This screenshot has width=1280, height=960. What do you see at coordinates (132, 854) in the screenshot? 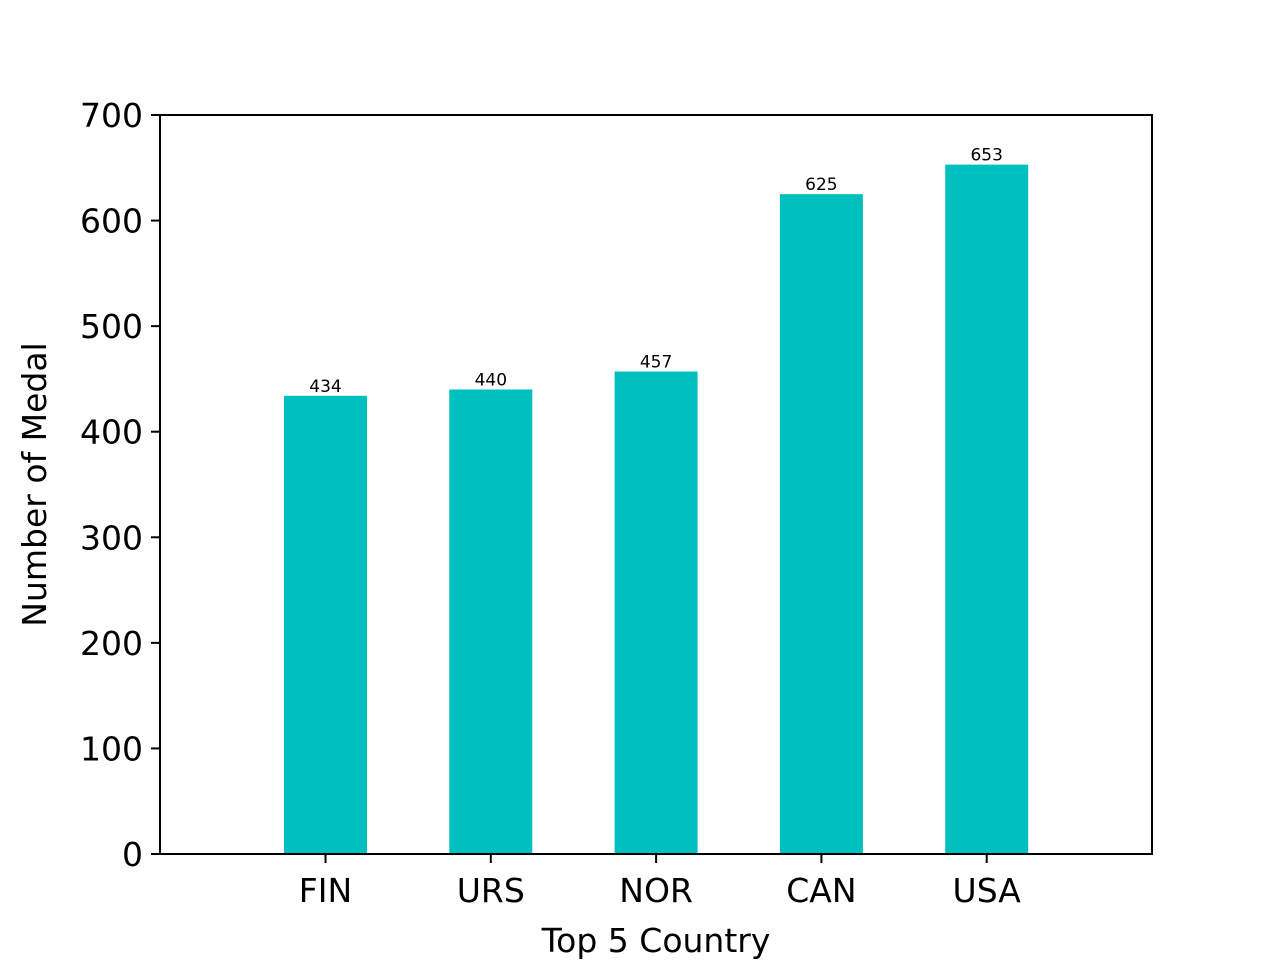
I see `y-tick-label-0: 0` at bounding box center [132, 854].